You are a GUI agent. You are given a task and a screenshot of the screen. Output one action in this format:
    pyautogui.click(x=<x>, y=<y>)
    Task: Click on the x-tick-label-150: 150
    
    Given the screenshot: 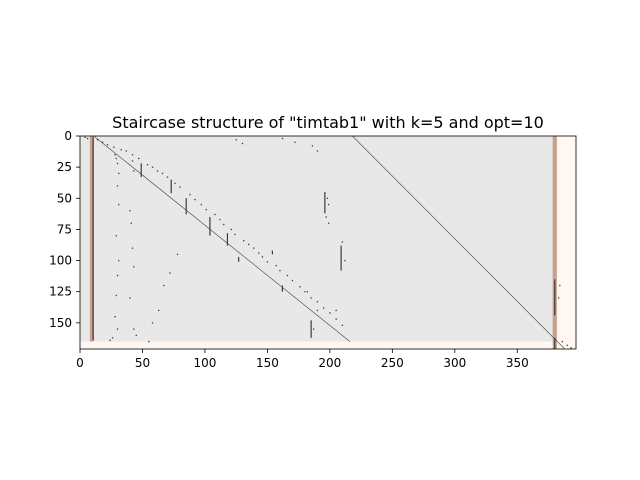 What is the action you would take?
    pyautogui.click(x=267, y=363)
    